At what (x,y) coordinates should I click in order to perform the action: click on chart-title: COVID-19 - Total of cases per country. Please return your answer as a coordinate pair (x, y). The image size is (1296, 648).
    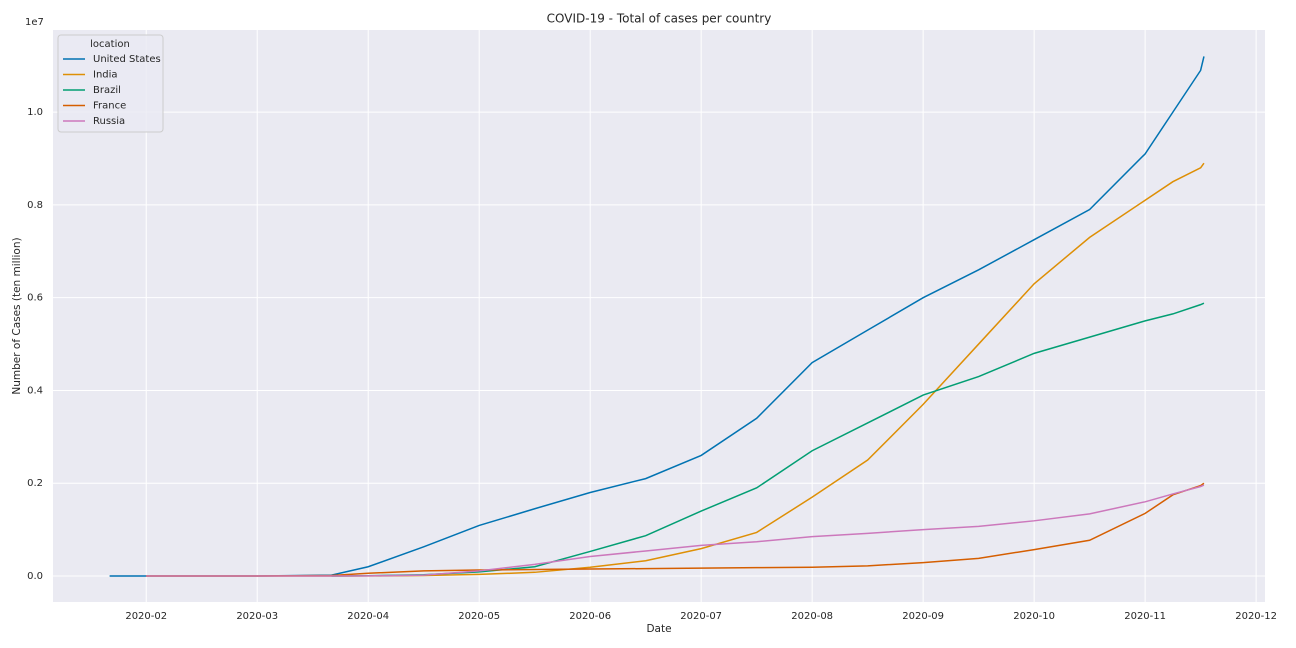
    Looking at the image, I should click on (659, 19).